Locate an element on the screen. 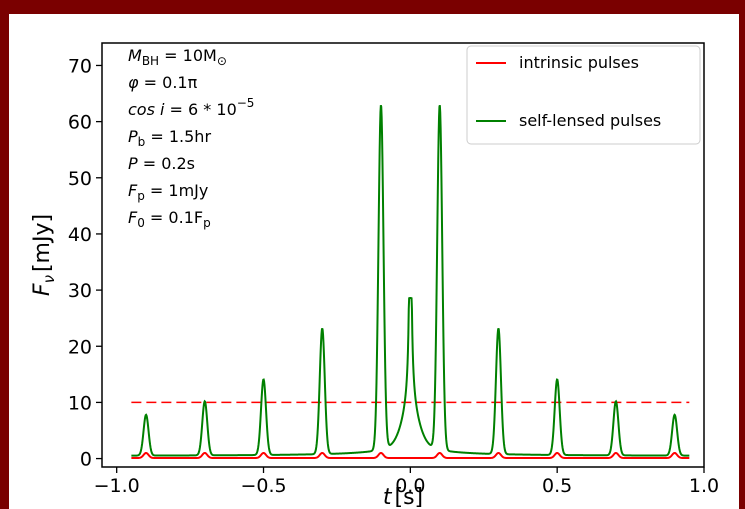 The height and width of the screenshot is (509, 745). param-annotation: cos i = 6 * 10−5 is located at coordinates (191, 107).